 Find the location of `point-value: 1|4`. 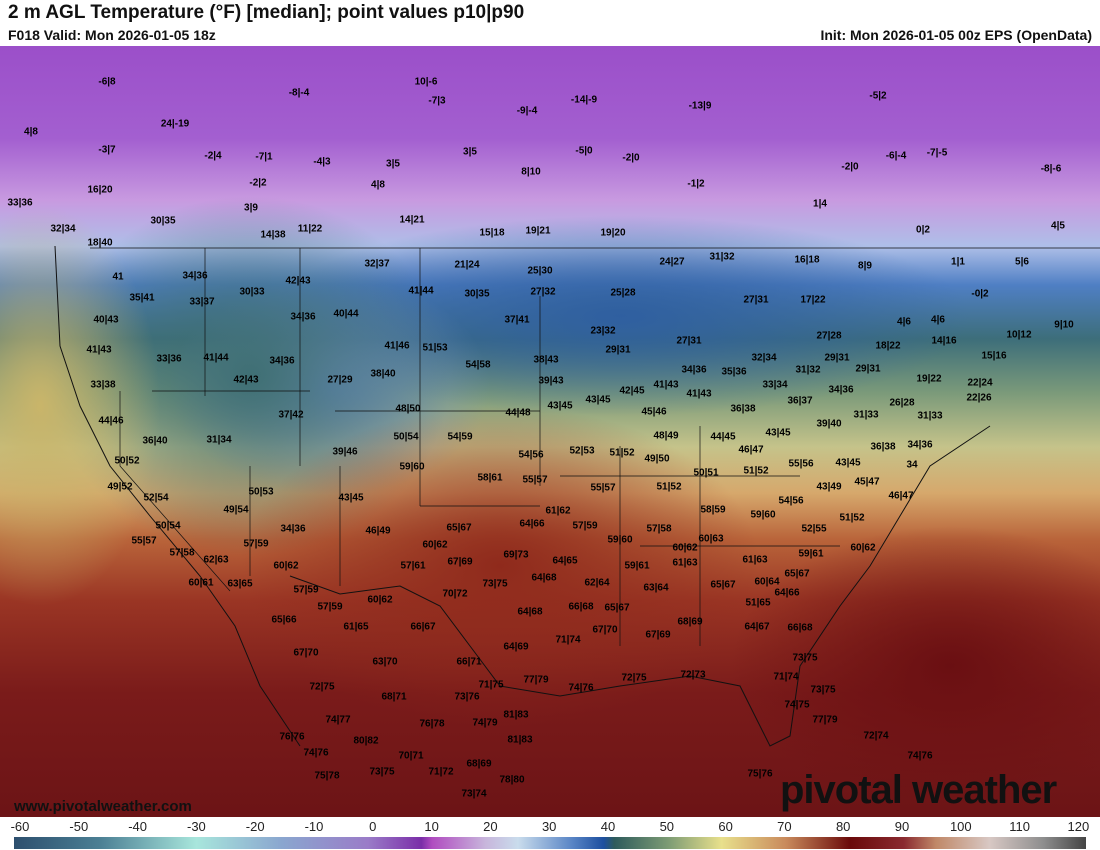

point-value: 1|4 is located at coordinates (820, 204).